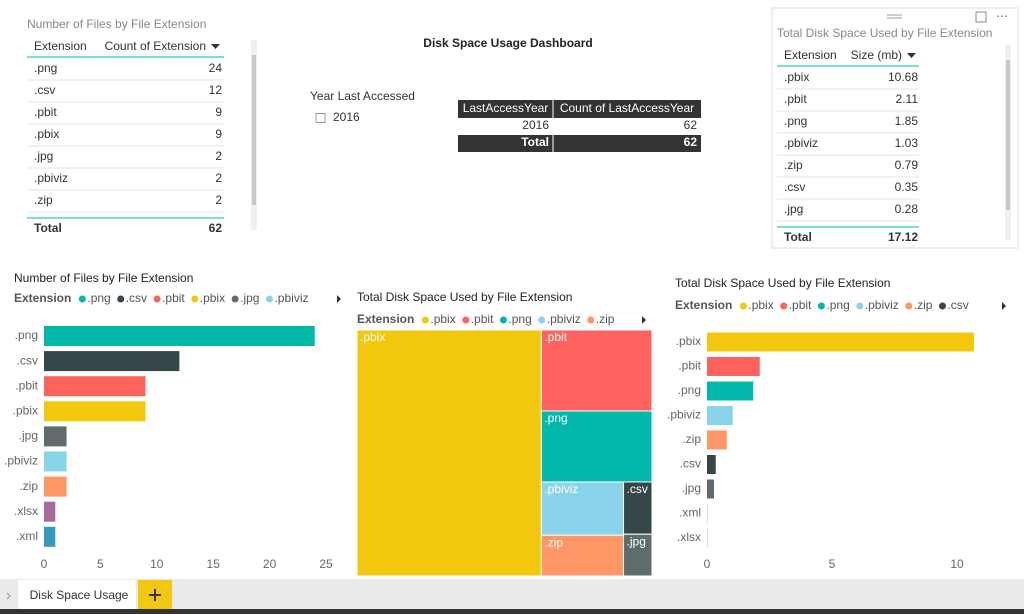  Describe the element at coordinates (553, 542) in the screenshot. I see `tile-label: .zip` at that location.